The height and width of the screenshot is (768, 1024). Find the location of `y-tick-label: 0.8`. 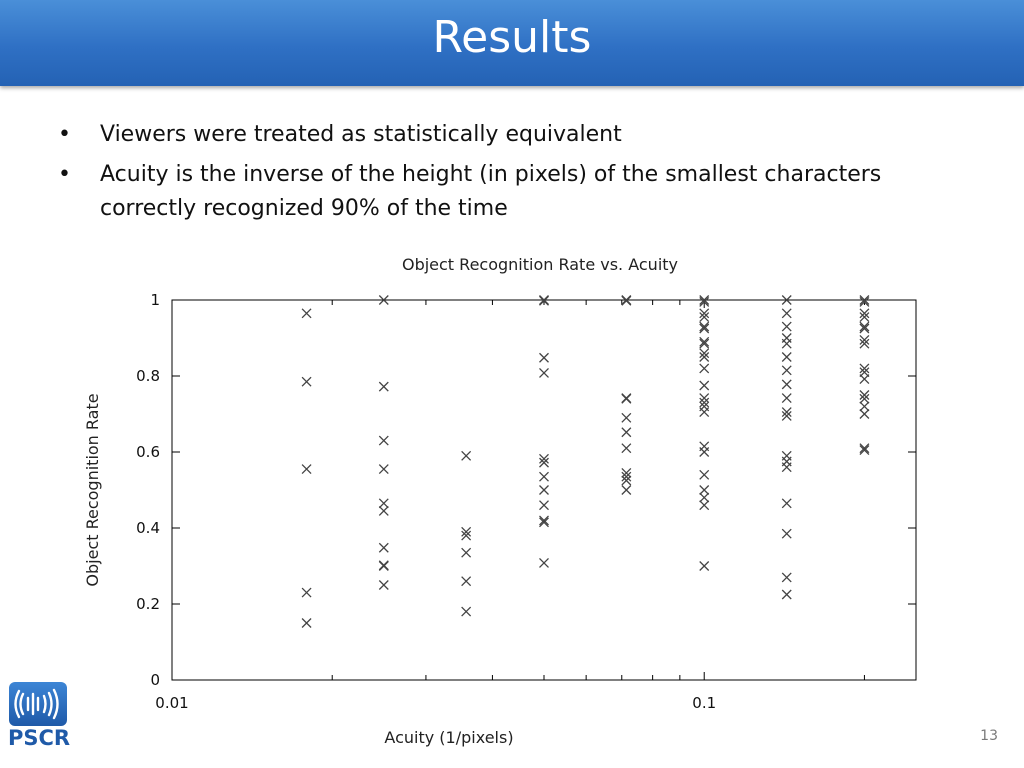

y-tick-label: 0.8 is located at coordinates (148, 376).